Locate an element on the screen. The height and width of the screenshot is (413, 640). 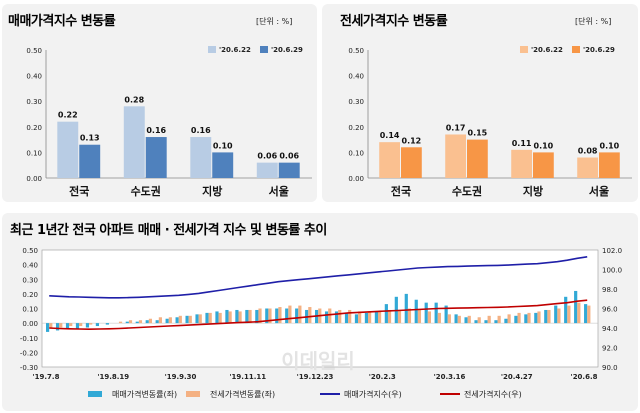
jeonse-data-label: 0.08 is located at coordinates (588, 151).